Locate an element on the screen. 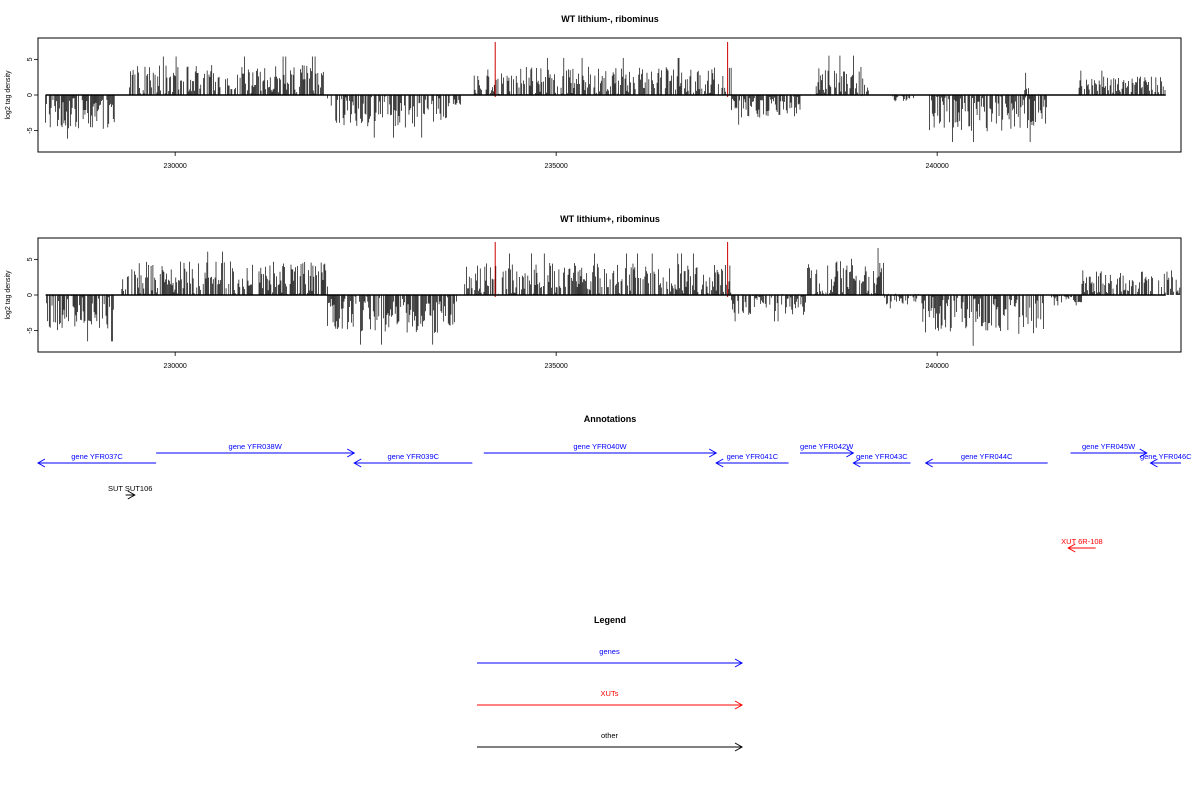 Image resolution: width=1200 pixels, height=800 pixels. feature-gene-yfr043c: gene YFR043C is located at coordinates (881, 460).